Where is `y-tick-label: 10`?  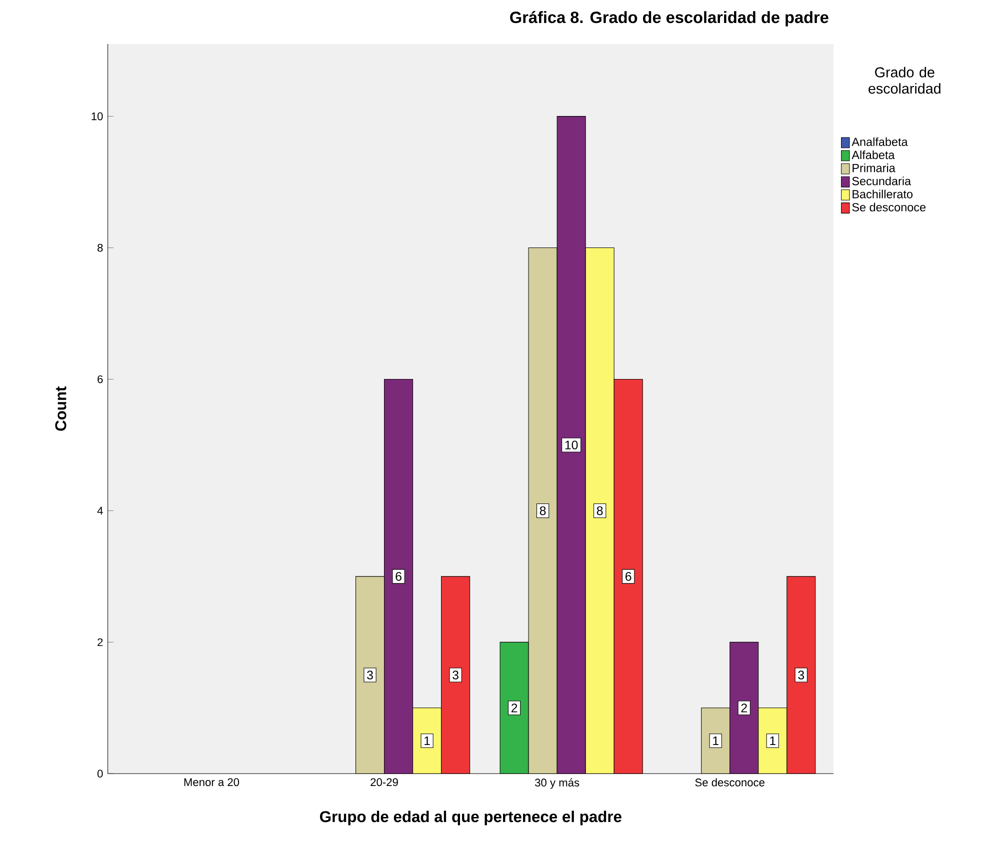 y-tick-label: 10 is located at coordinates (97, 116).